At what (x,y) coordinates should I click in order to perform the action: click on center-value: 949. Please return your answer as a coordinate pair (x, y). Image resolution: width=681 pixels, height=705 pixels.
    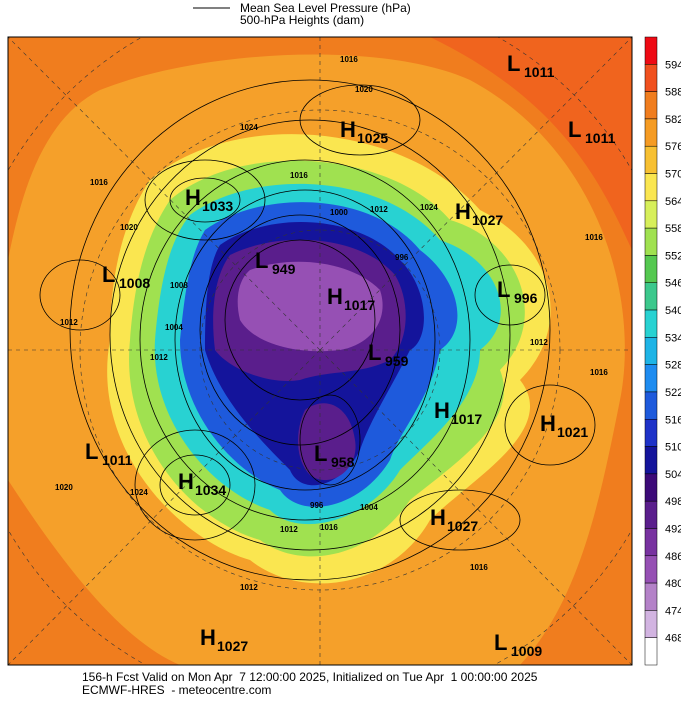
    Looking at the image, I should click on (284, 269).